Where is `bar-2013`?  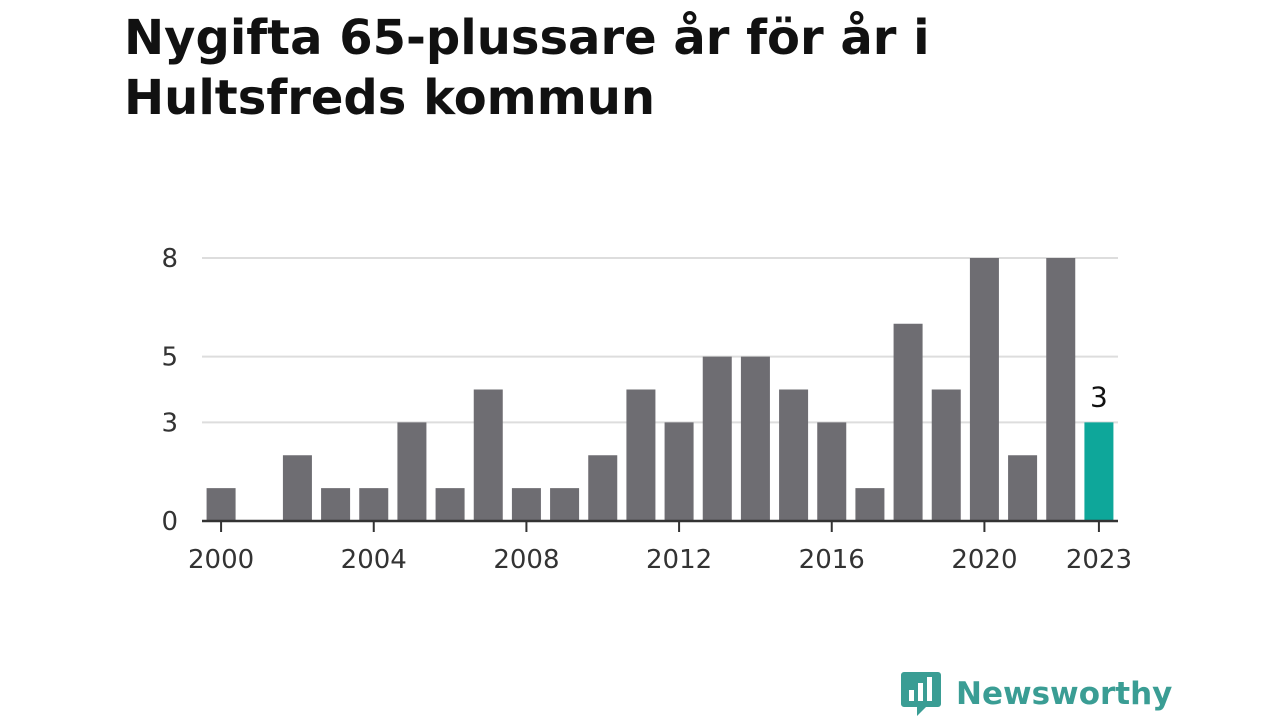
bar-2013 is located at coordinates (717, 438).